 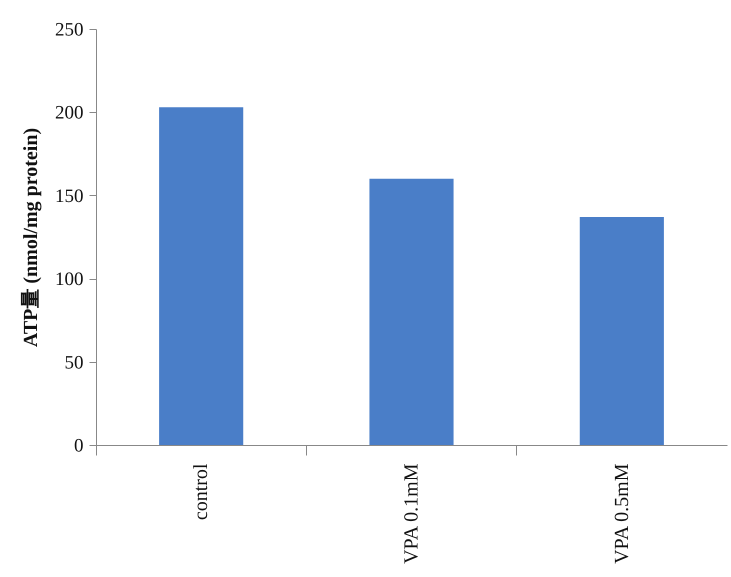 I want to click on x-tick-label: VPA 0.5mM, so click(x=621, y=513).